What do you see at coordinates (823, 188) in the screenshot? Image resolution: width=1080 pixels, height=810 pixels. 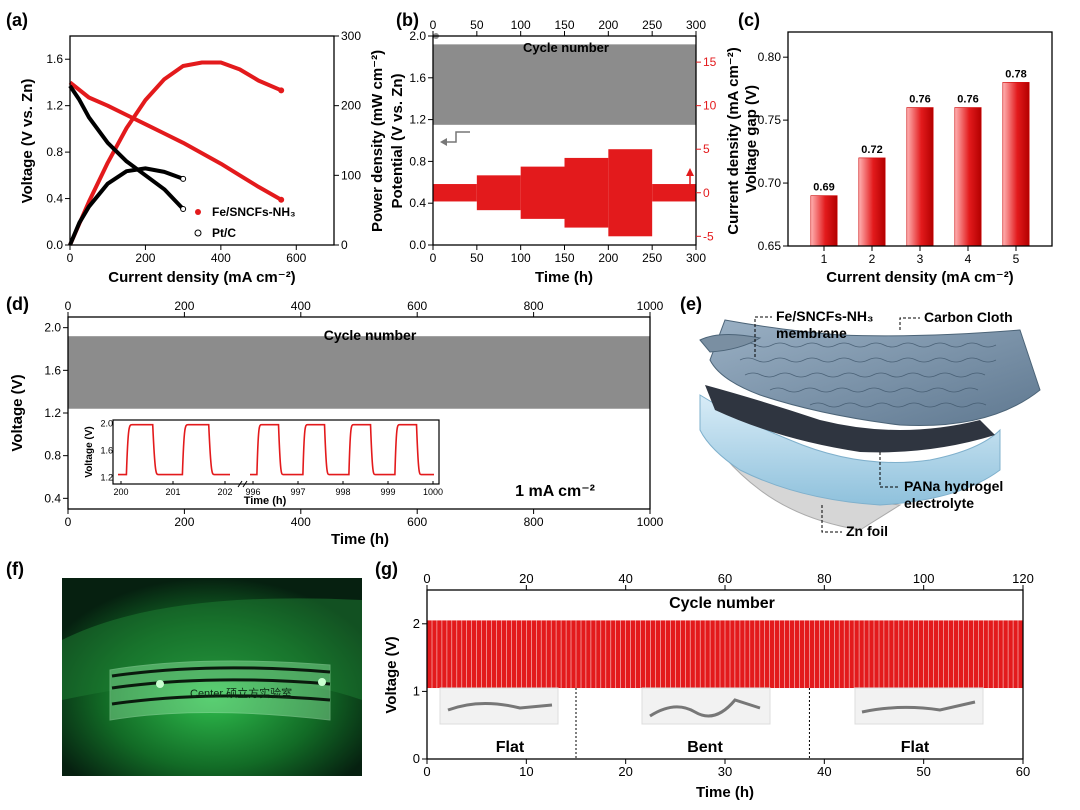 I see `chart-c-value-label-0: 0.69` at bounding box center [823, 188].